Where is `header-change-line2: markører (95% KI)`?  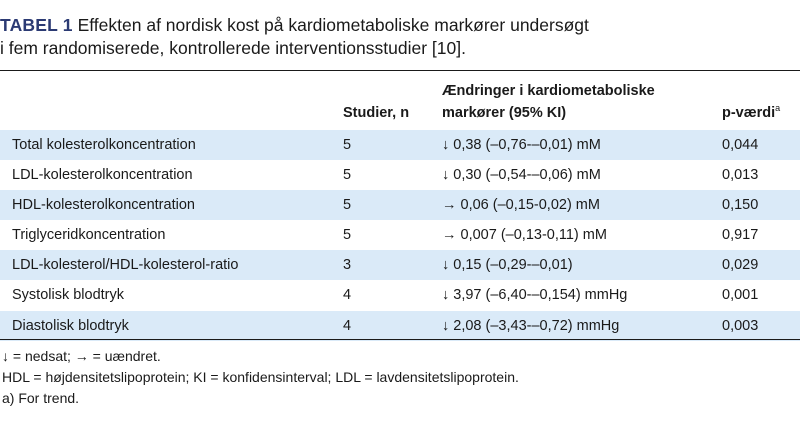 header-change-line2: markører (95% KI) is located at coordinates (504, 113).